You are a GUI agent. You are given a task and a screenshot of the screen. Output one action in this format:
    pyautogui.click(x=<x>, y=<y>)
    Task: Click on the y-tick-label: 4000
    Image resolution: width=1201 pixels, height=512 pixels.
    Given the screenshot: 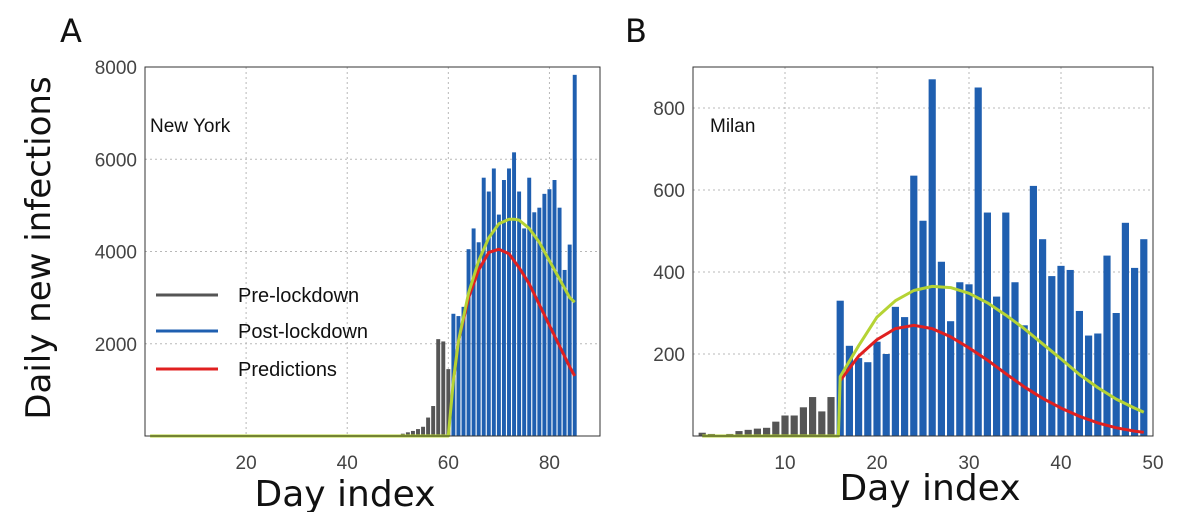 What is the action you would take?
    pyautogui.click(x=116, y=253)
    